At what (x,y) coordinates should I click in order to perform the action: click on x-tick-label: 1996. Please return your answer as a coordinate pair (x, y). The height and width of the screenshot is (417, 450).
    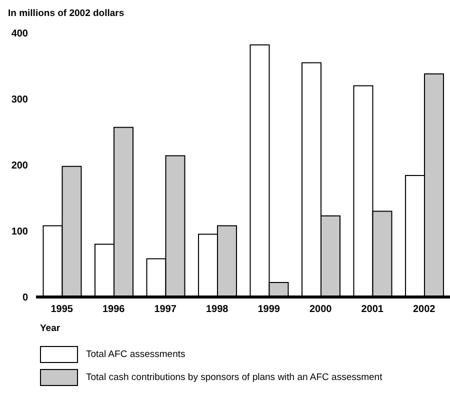
    Looking at the image, I should click on (114, 310).